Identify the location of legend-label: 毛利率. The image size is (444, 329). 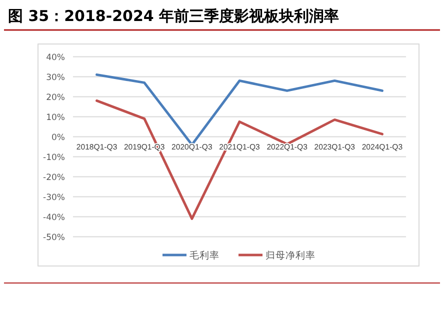
(205, 256).